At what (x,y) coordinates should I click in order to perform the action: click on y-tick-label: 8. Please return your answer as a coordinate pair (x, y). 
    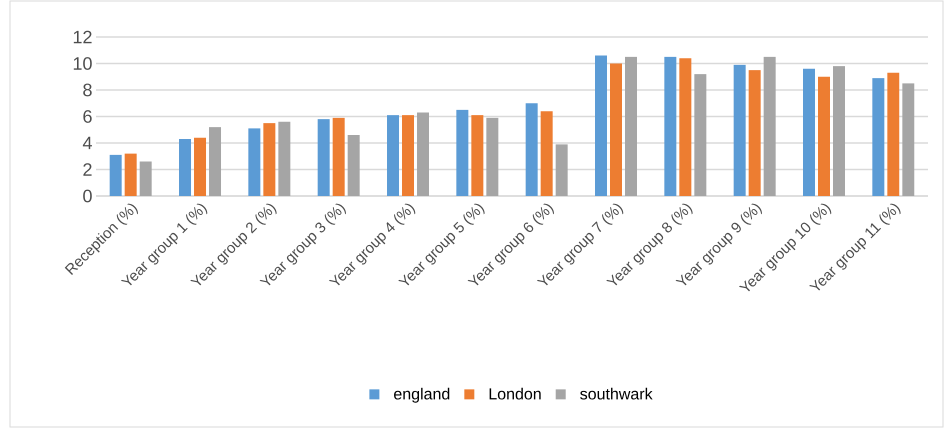
    Looking at the image, I should click on (87, 90).